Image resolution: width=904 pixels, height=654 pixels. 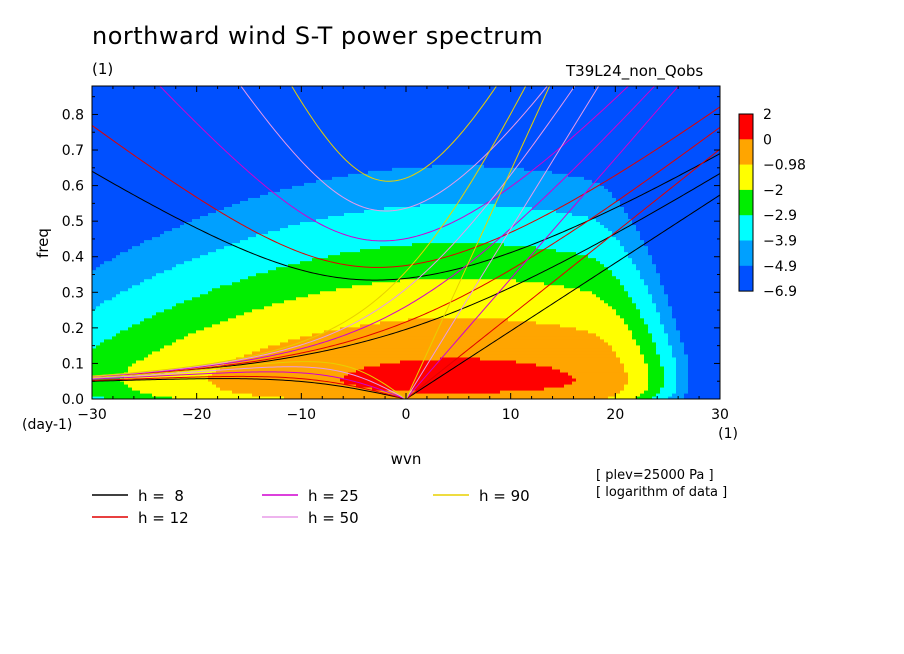 I want to click on dispersion-curve-h90, so click(x=394, y=134).